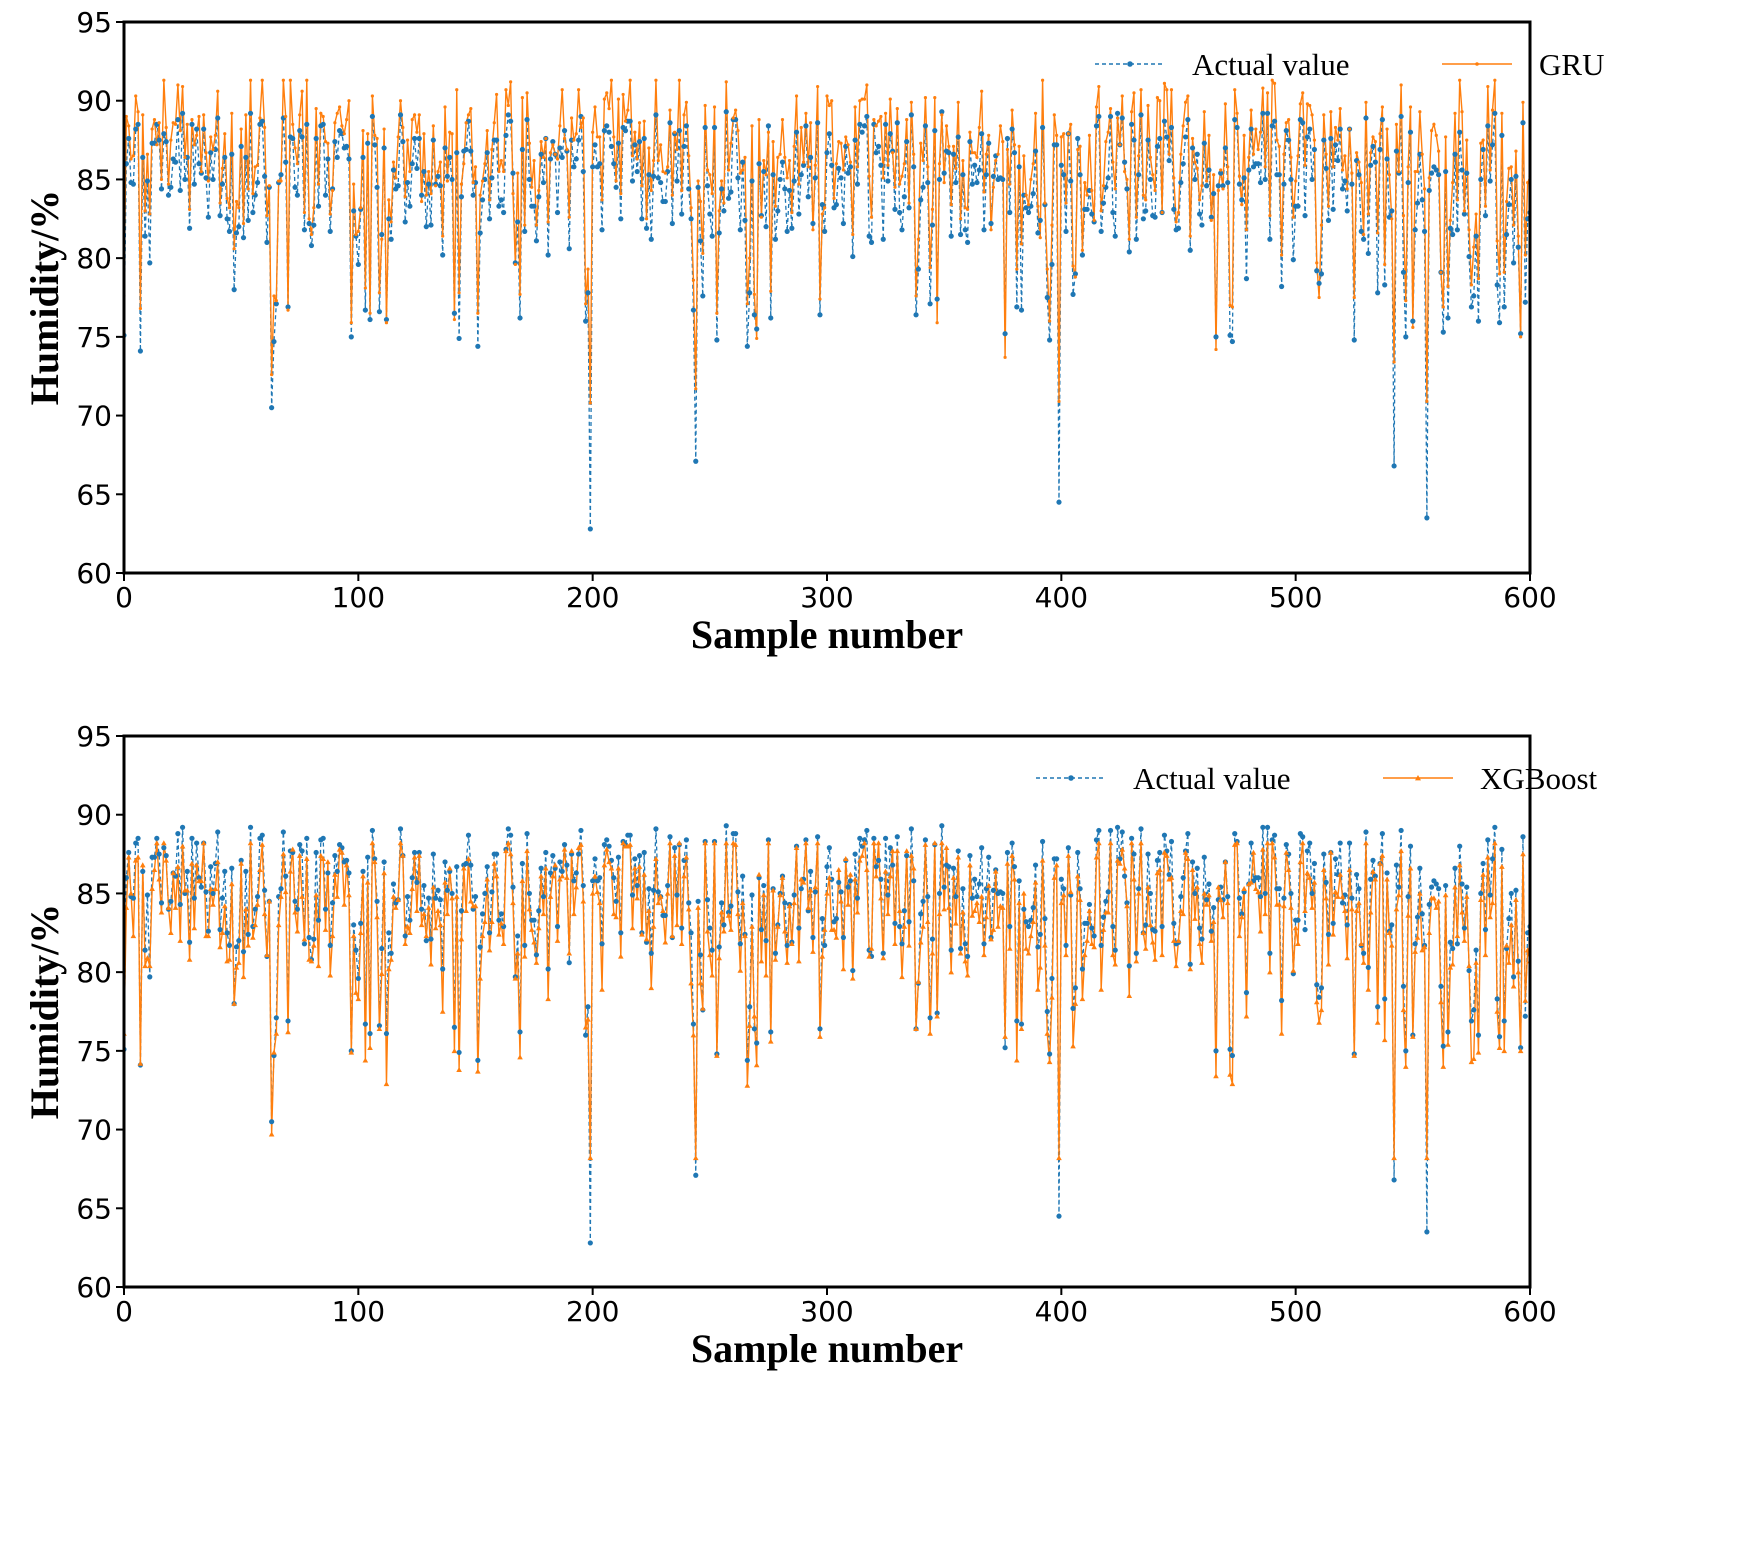 This screenshot has width=1746, height=1541. I want to click on y-tick-label: 60, so click(94, 573).